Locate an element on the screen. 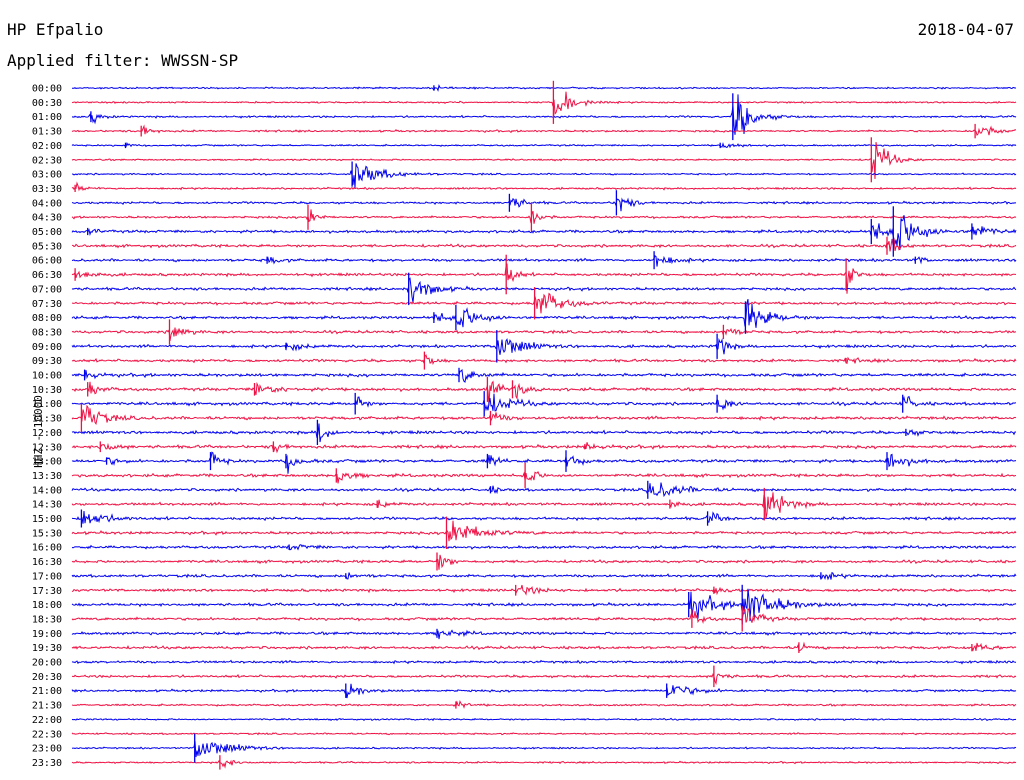  time-label-0200: 02:00 is located at coordinates (47, 146).